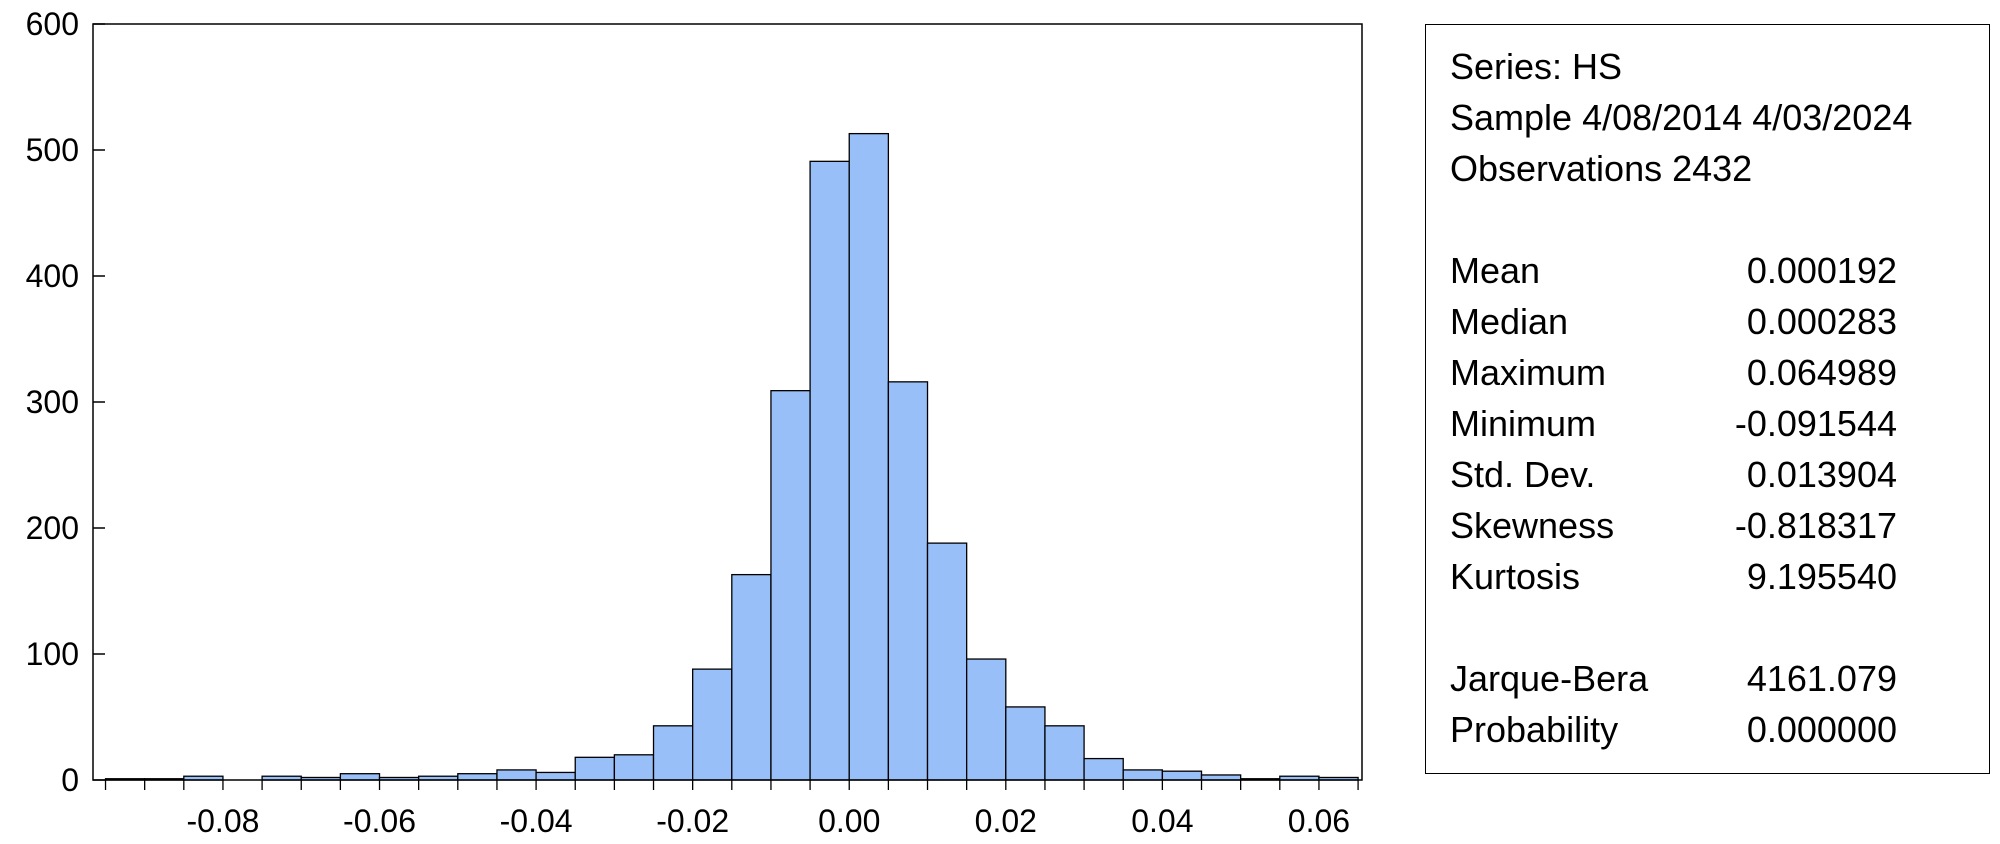 Image resolution: width=2000 pixels, height=844 pixels. Describe the element at coordinates (536, 821) in the screenshot. I see `x-tick-label: -0.04` at that location.